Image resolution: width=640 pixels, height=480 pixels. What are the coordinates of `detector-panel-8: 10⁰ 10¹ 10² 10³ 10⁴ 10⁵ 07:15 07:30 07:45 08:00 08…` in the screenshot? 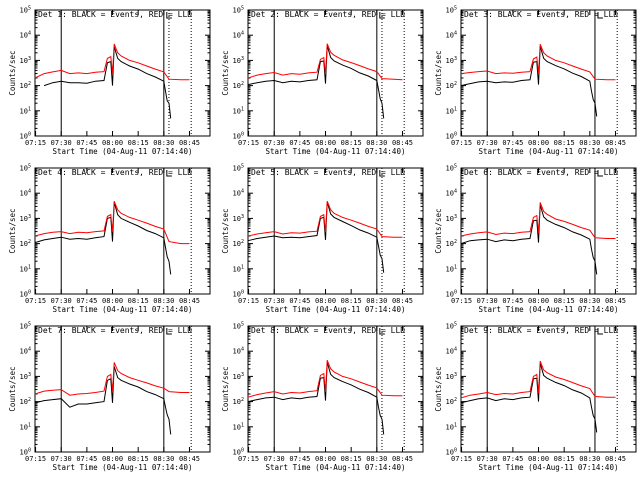 It's located at (322, 397).